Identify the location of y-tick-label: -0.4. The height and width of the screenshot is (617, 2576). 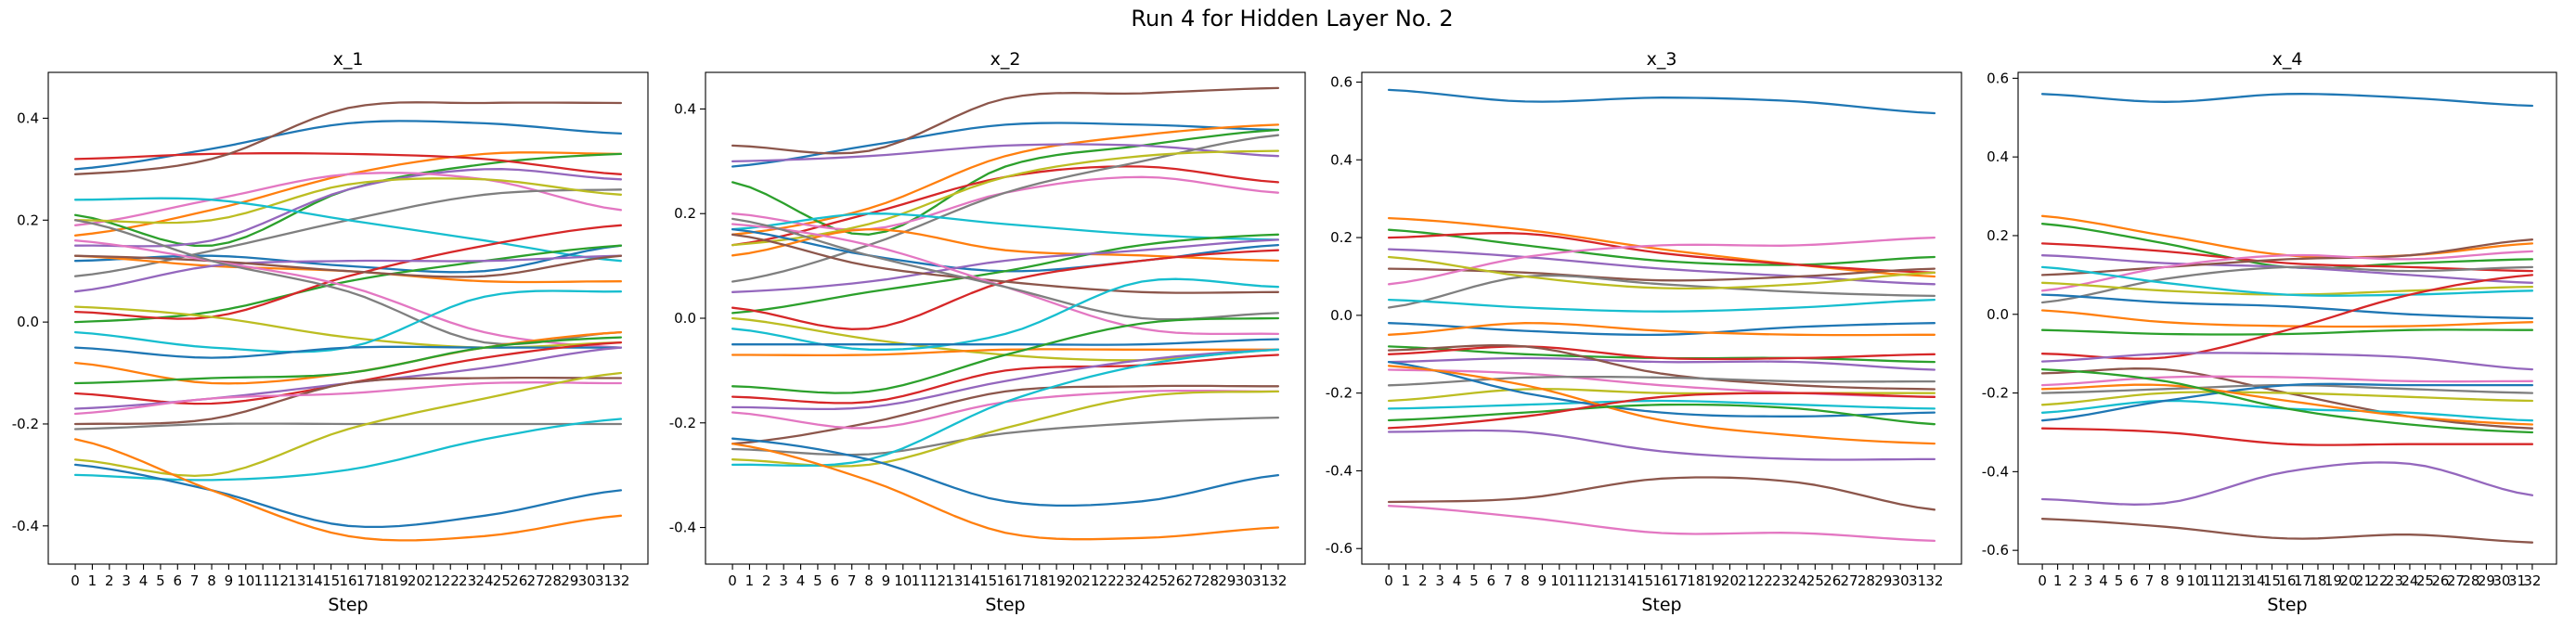
(1995, 471).